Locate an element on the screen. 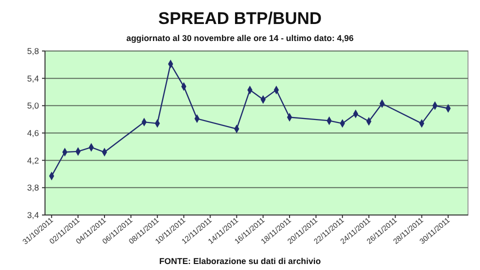 This screenshot has height=270, width=480. y-tick-label: 3,8 is located at coordinates (33, 187).